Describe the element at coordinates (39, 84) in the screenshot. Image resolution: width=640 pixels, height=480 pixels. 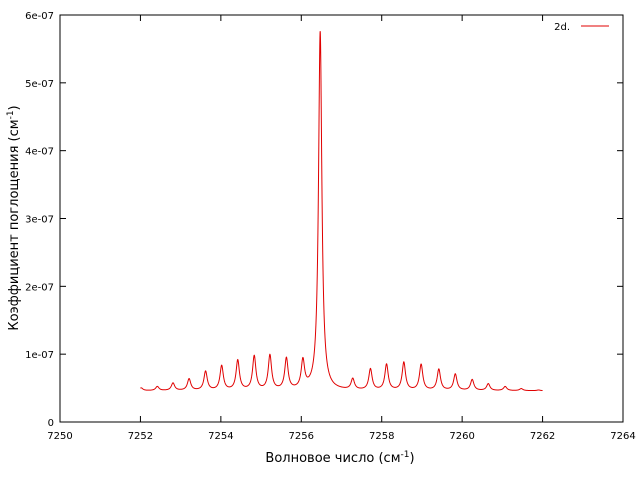
I see `y-tick-label: 5e-07` at that location.